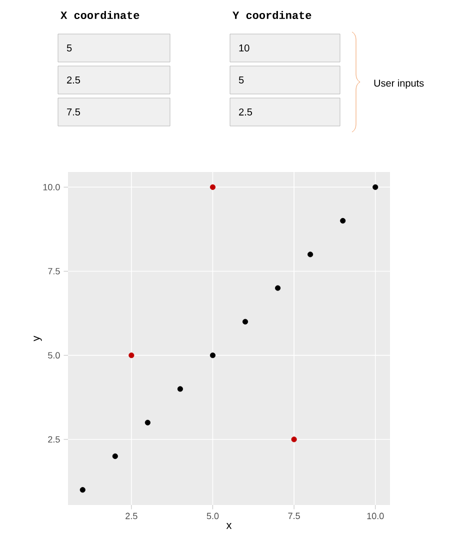 The image size is (474, 557). What do you see at coordinates (38, 339) in the screenshot?
I see `y-axis-title: y` at bounding box center [38, 339].